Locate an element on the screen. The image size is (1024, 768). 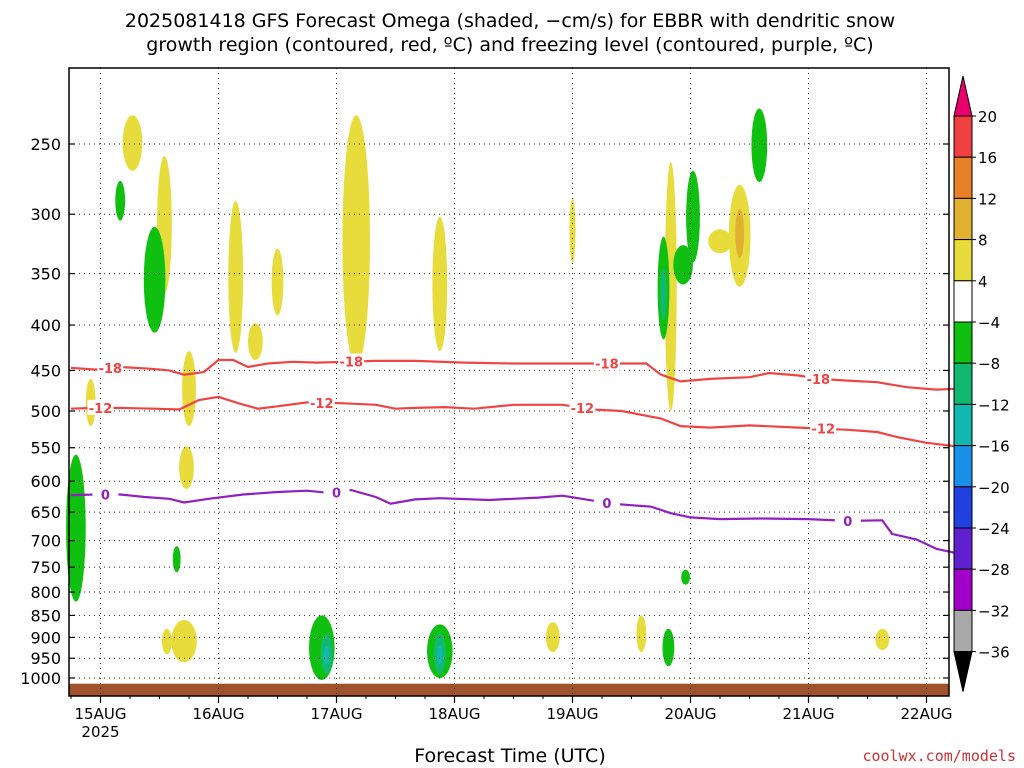
x-axis-label: Forecast Time (UTC) is located at coordinates (509, 756).